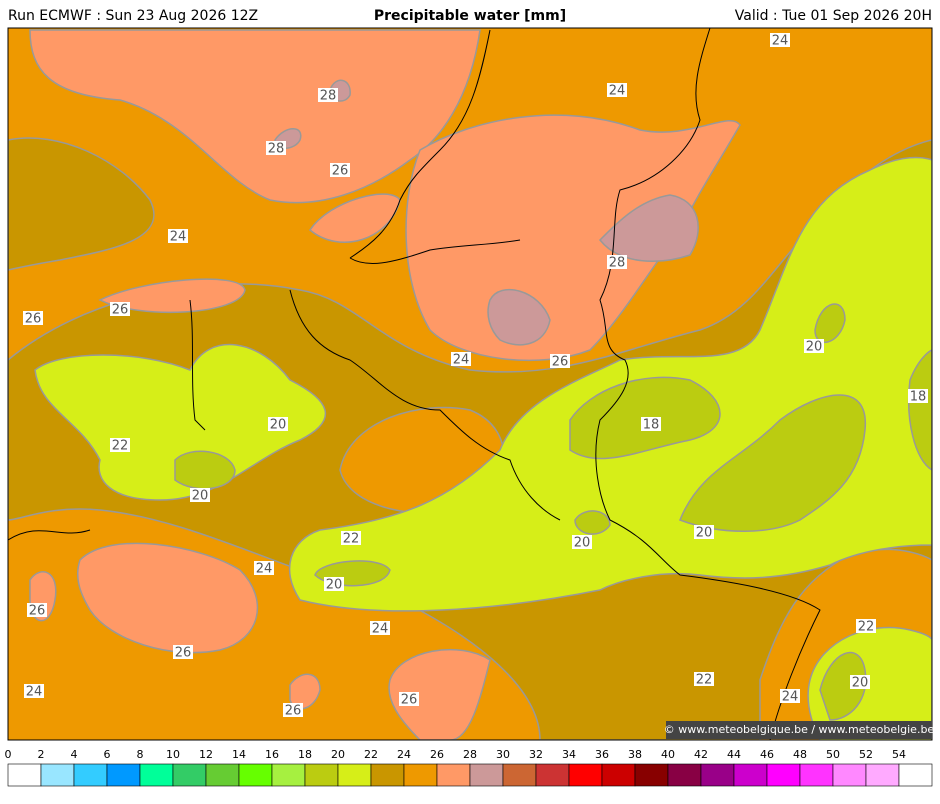 The height and width of the screenshot is (804, 940). Describe the element at coordinates (239, 754) in the screenshot. I see `colorbar-tick-label: 14` at that location.